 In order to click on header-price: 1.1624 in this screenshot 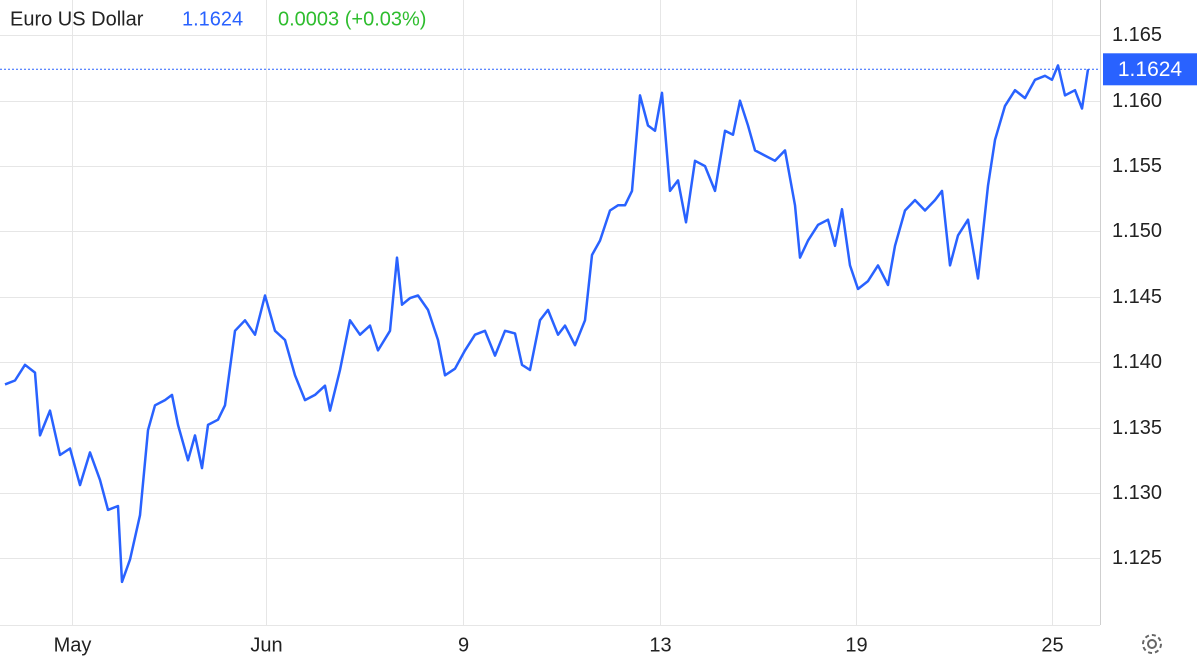, I will do `click(212, 19)`.